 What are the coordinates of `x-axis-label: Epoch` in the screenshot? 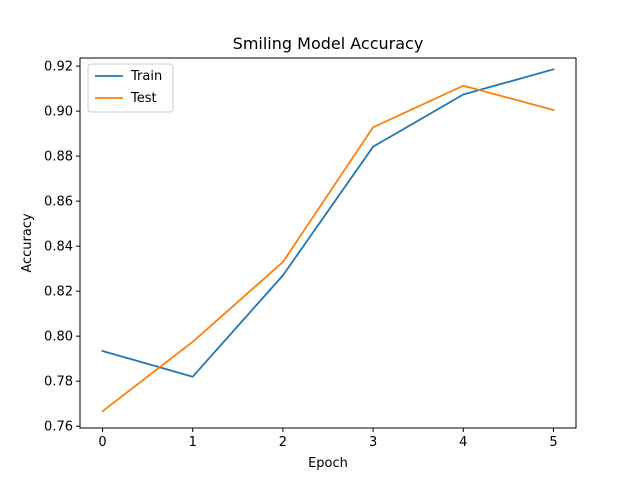 It's located at (328, 463).